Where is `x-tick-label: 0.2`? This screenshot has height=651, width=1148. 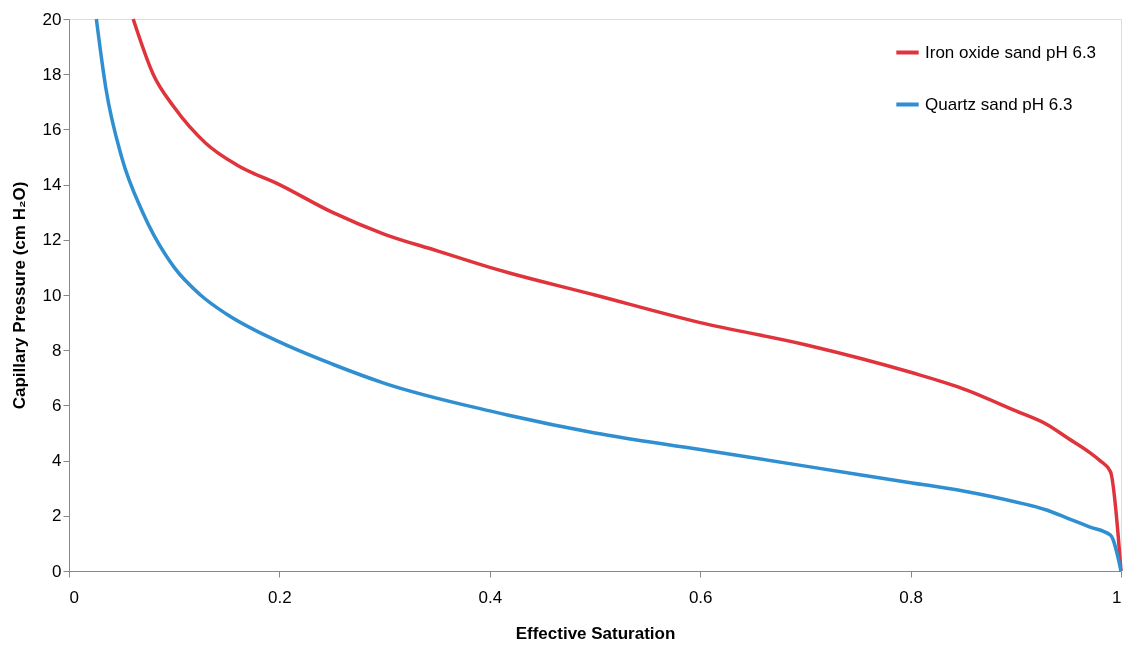
x-tick-label: 0.2 is located at coordinates (280, 597).